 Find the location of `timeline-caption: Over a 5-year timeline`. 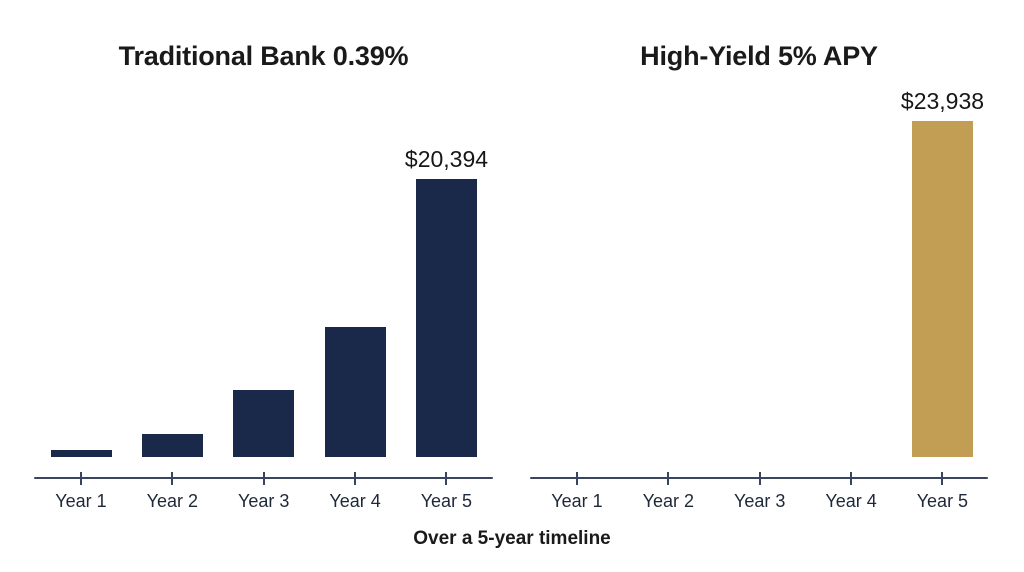

timeline-caption: Over a 5-year timeline is located at coordinates (512, 538).